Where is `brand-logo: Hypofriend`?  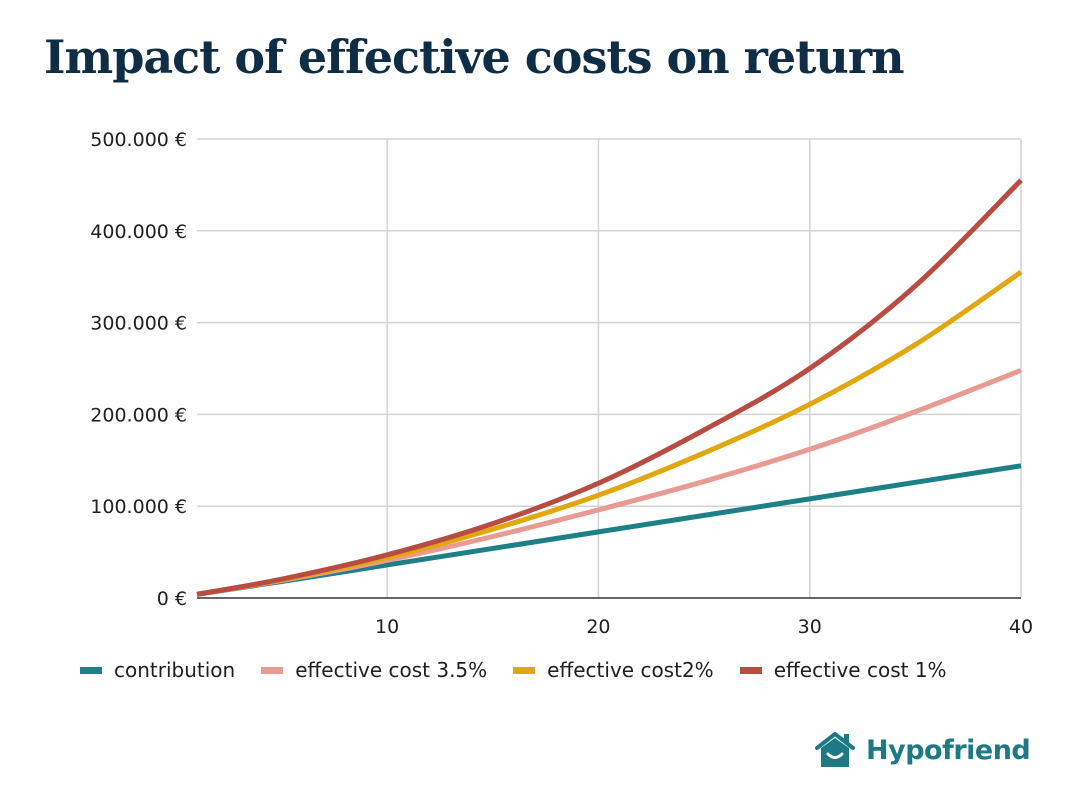
brand-logo: Hypofriend is located at coordinates (922, 750).